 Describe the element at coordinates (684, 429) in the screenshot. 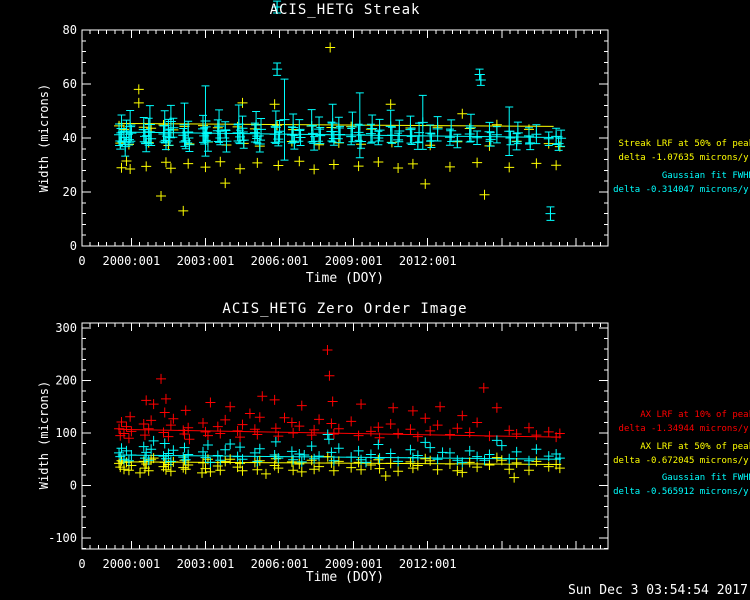

I see `legend-ax10-delta: delta -1.34944 microns/yr` at that location.